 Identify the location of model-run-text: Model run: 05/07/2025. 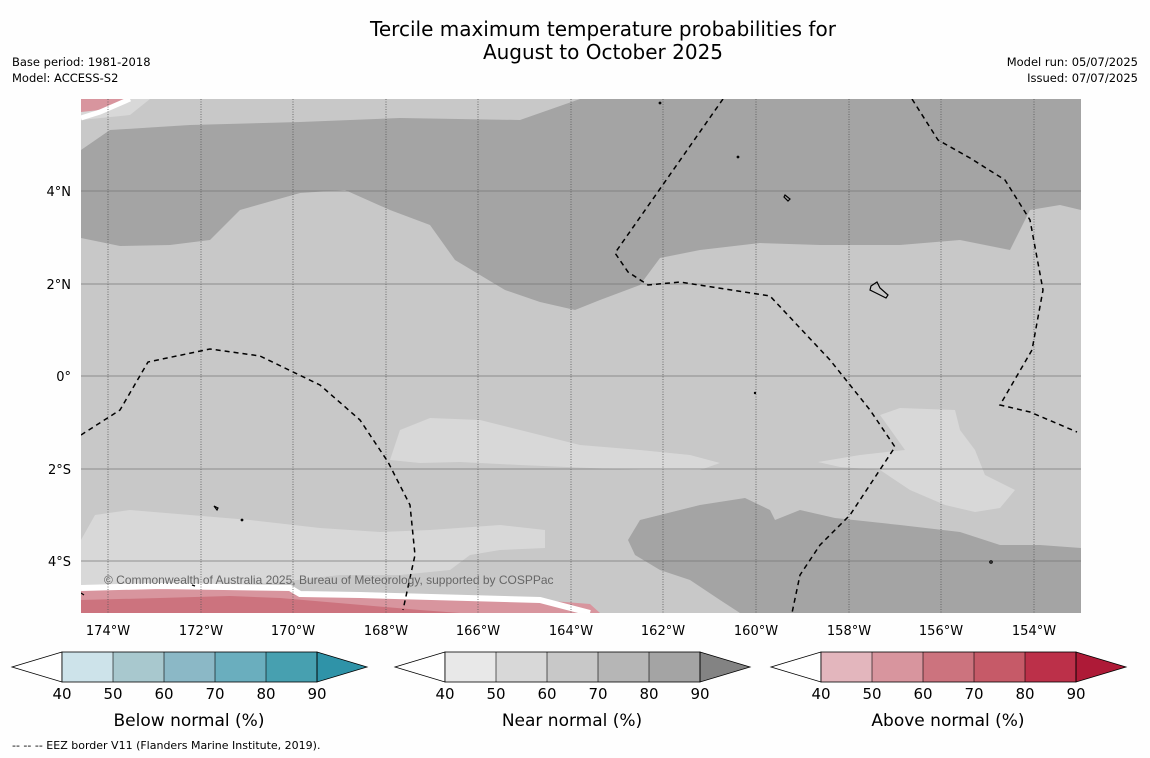
(1072, 62).